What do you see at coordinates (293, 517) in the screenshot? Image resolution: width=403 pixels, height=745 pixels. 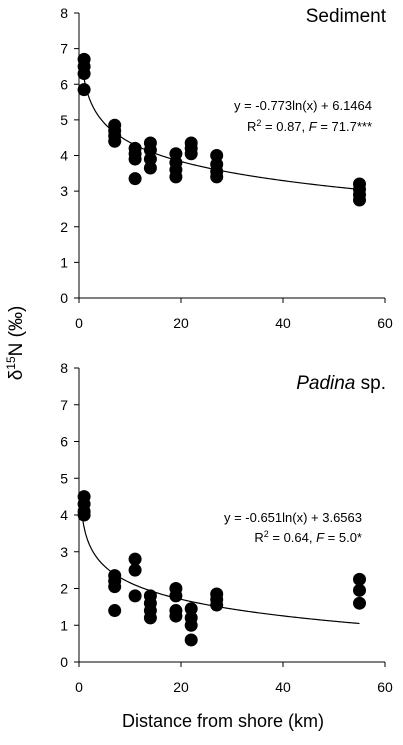 I see `fit-equation: y = -0.651ln(x) + 3.6563` at bounding box center [293, 517].